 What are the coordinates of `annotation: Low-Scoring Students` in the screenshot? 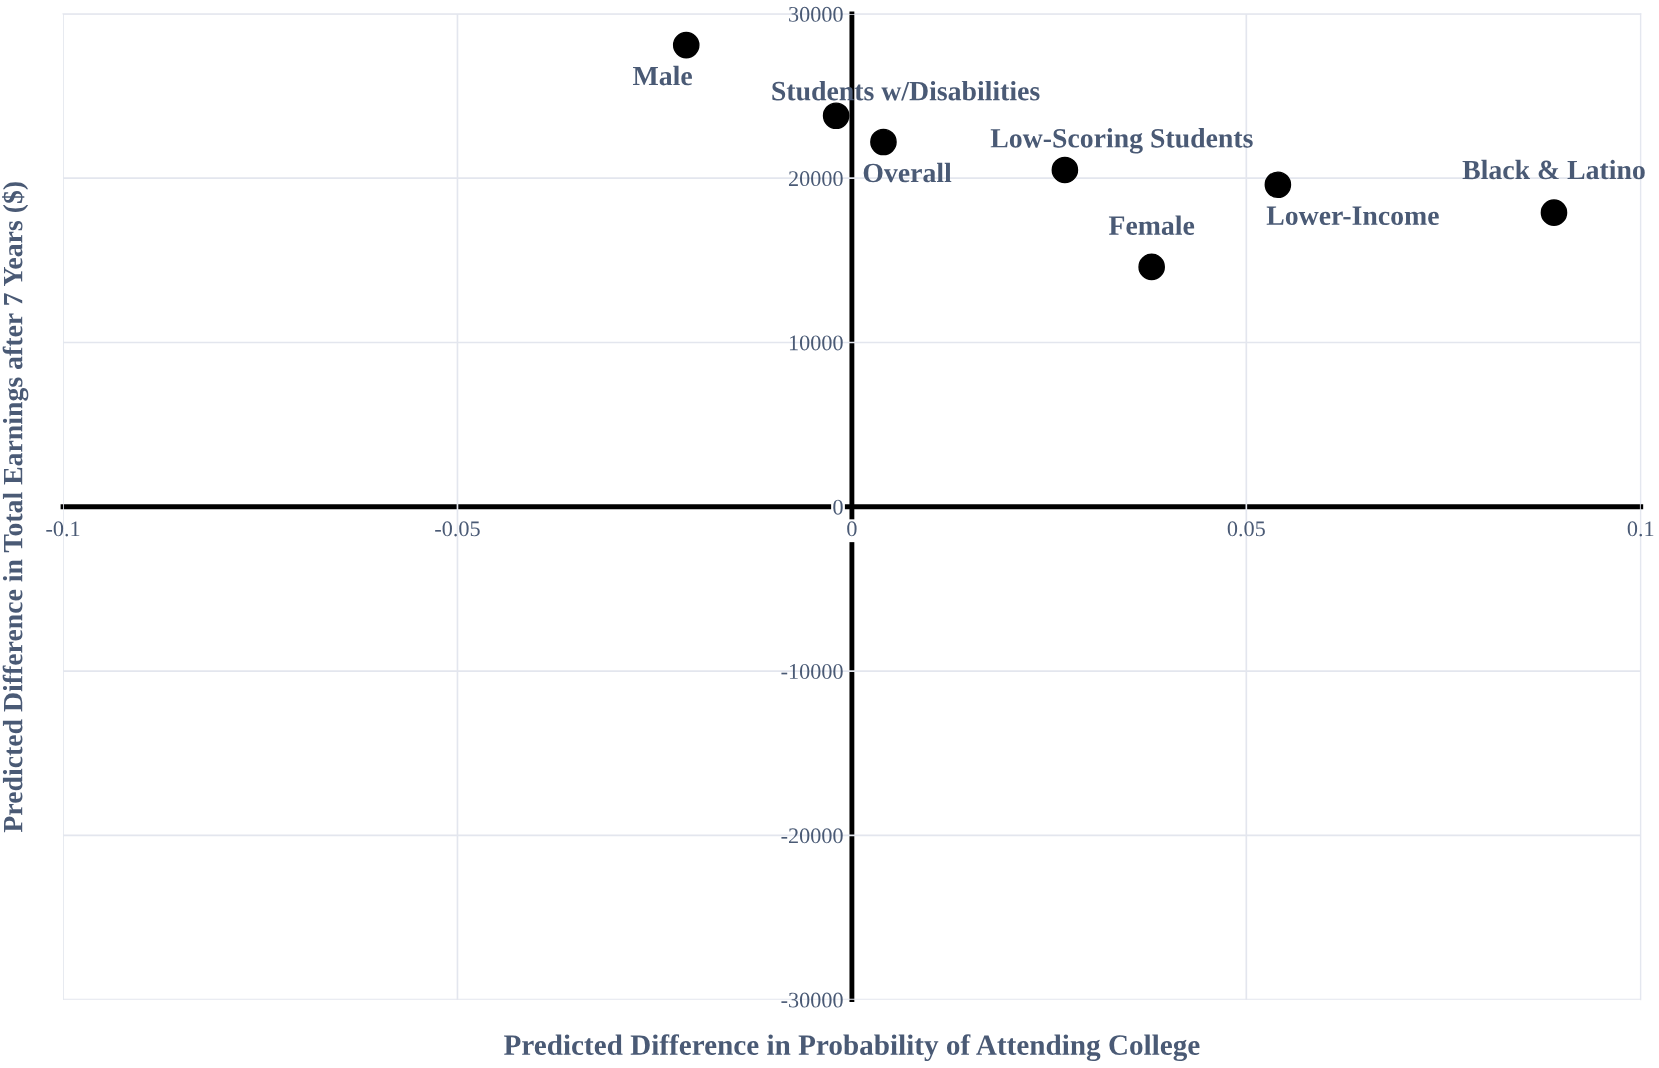 It's located at (1121, 141).